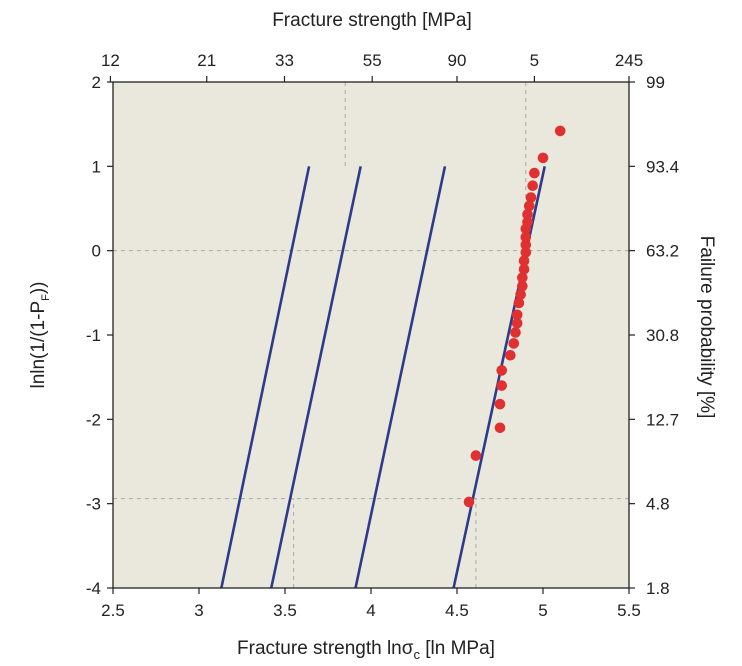  What do you see at coordinates (93, 419) in the screenshot?
I see `left-axis-tick-label: -2` at bounding box center [93, 419].